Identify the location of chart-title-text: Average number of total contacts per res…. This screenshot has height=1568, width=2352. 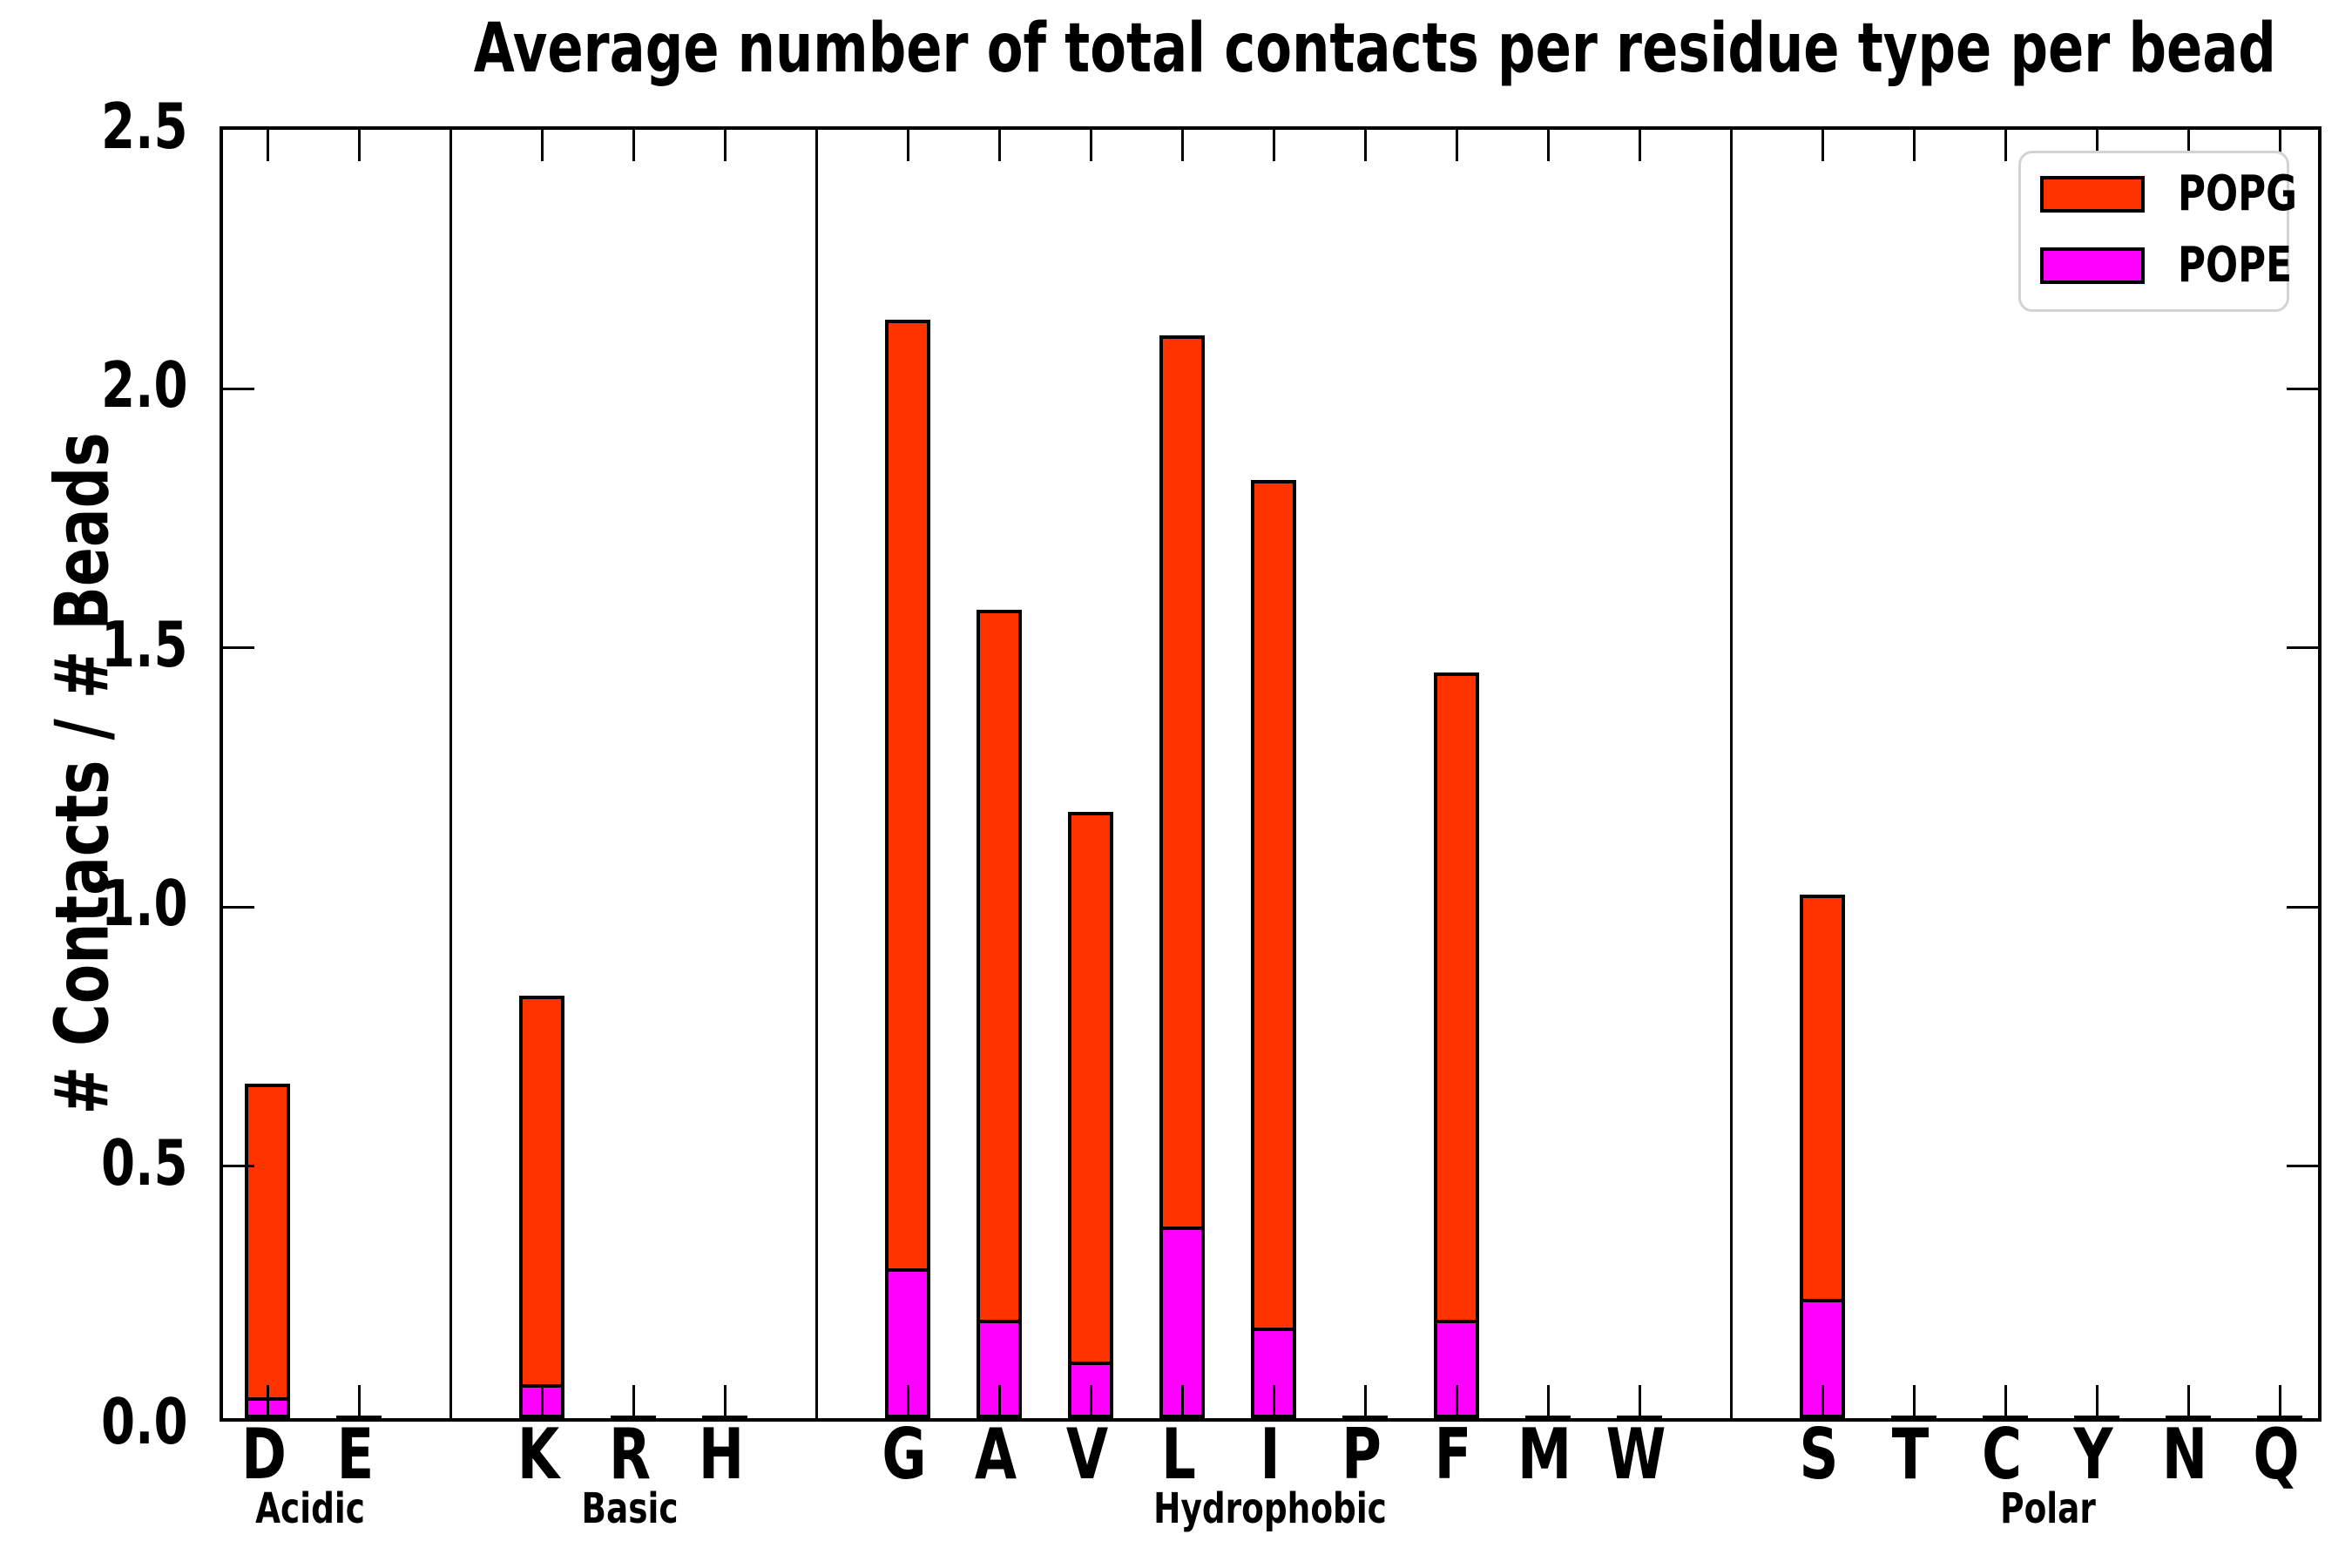
(1374, 49).